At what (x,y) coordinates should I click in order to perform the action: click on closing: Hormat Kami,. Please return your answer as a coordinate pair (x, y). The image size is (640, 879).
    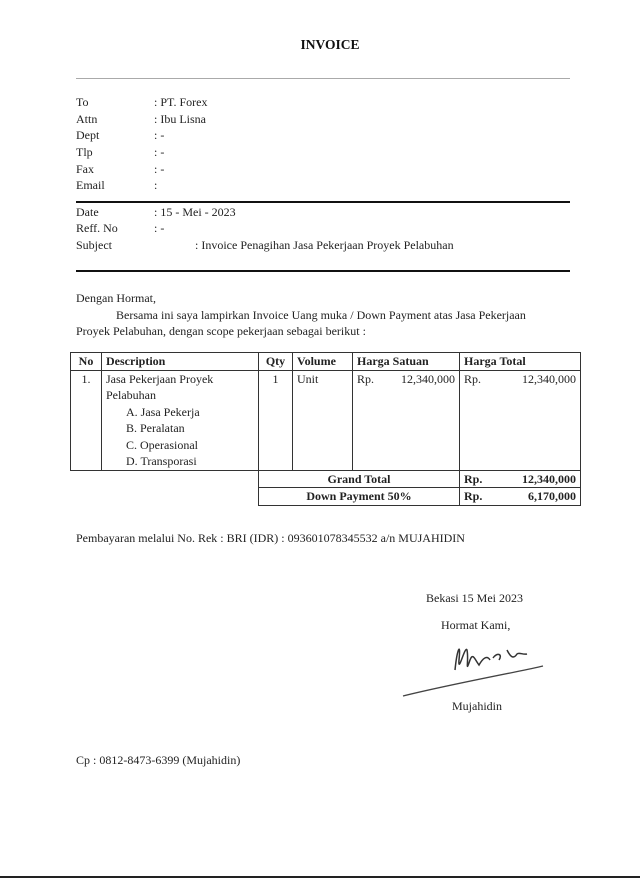
    Looking at the image, I should click on (476, 625).